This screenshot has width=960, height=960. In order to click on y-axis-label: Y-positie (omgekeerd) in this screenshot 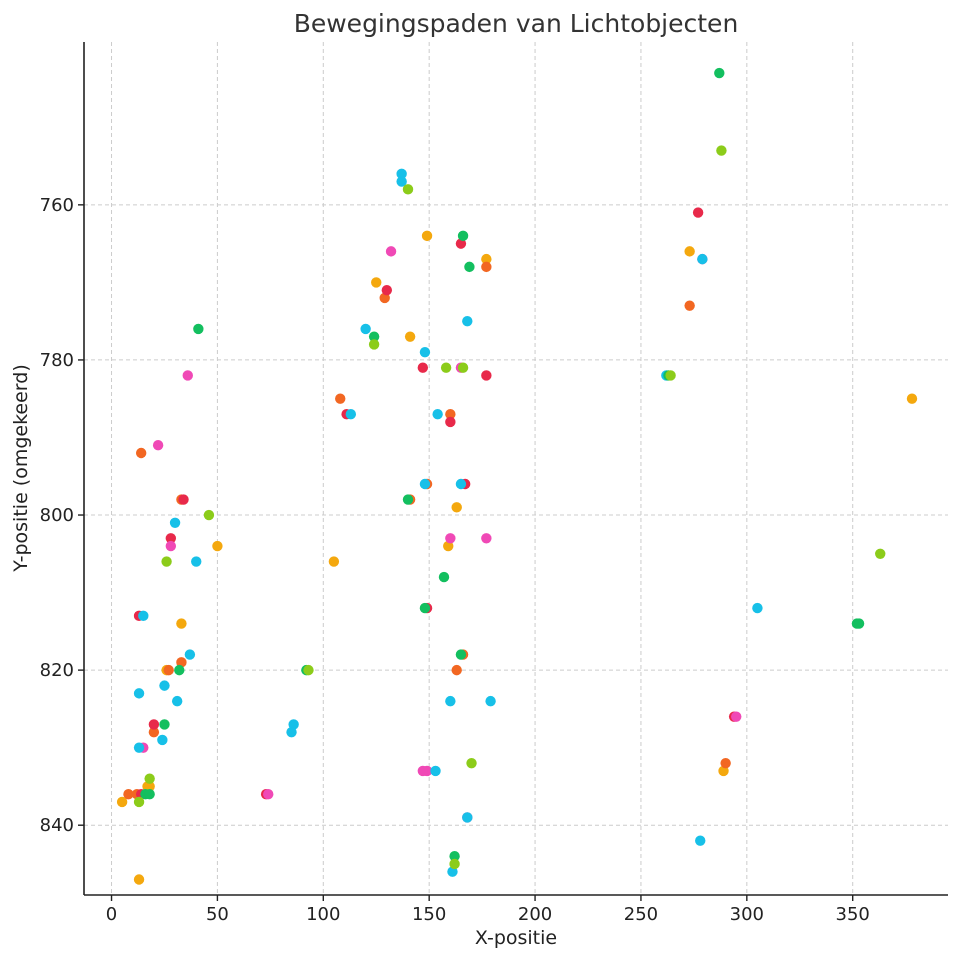, I will do `click(21, 468)`.